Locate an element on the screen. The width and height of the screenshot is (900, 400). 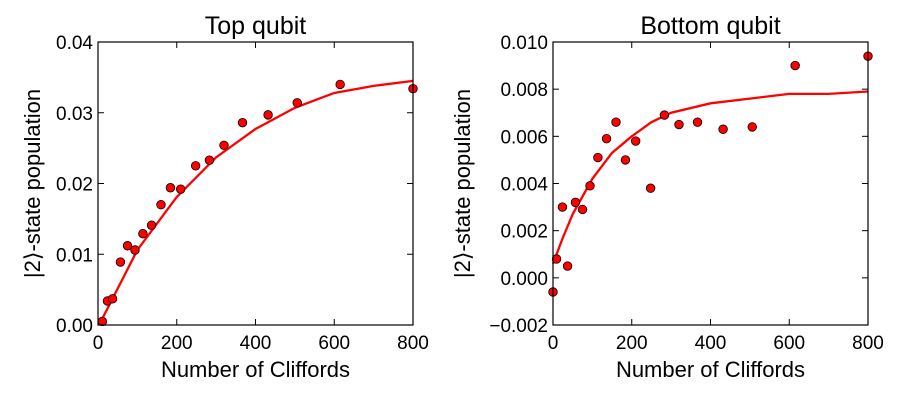
bottom-y-tick-label: 0.000 is located at coordinates (524, 279).